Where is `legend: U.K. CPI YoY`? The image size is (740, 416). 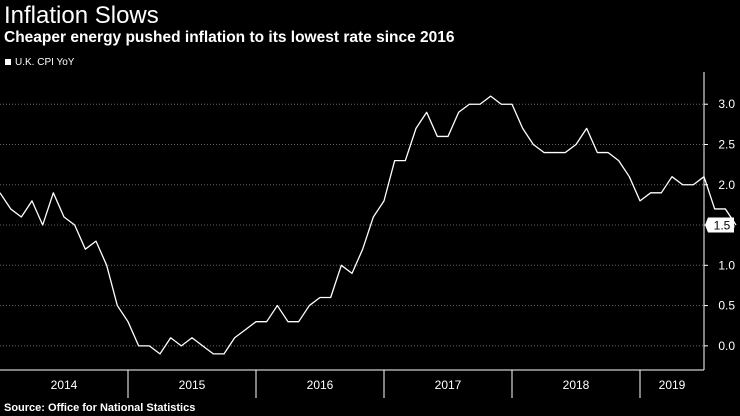
legend: U.K. CPI YoY is located at coordinates (39, 62).